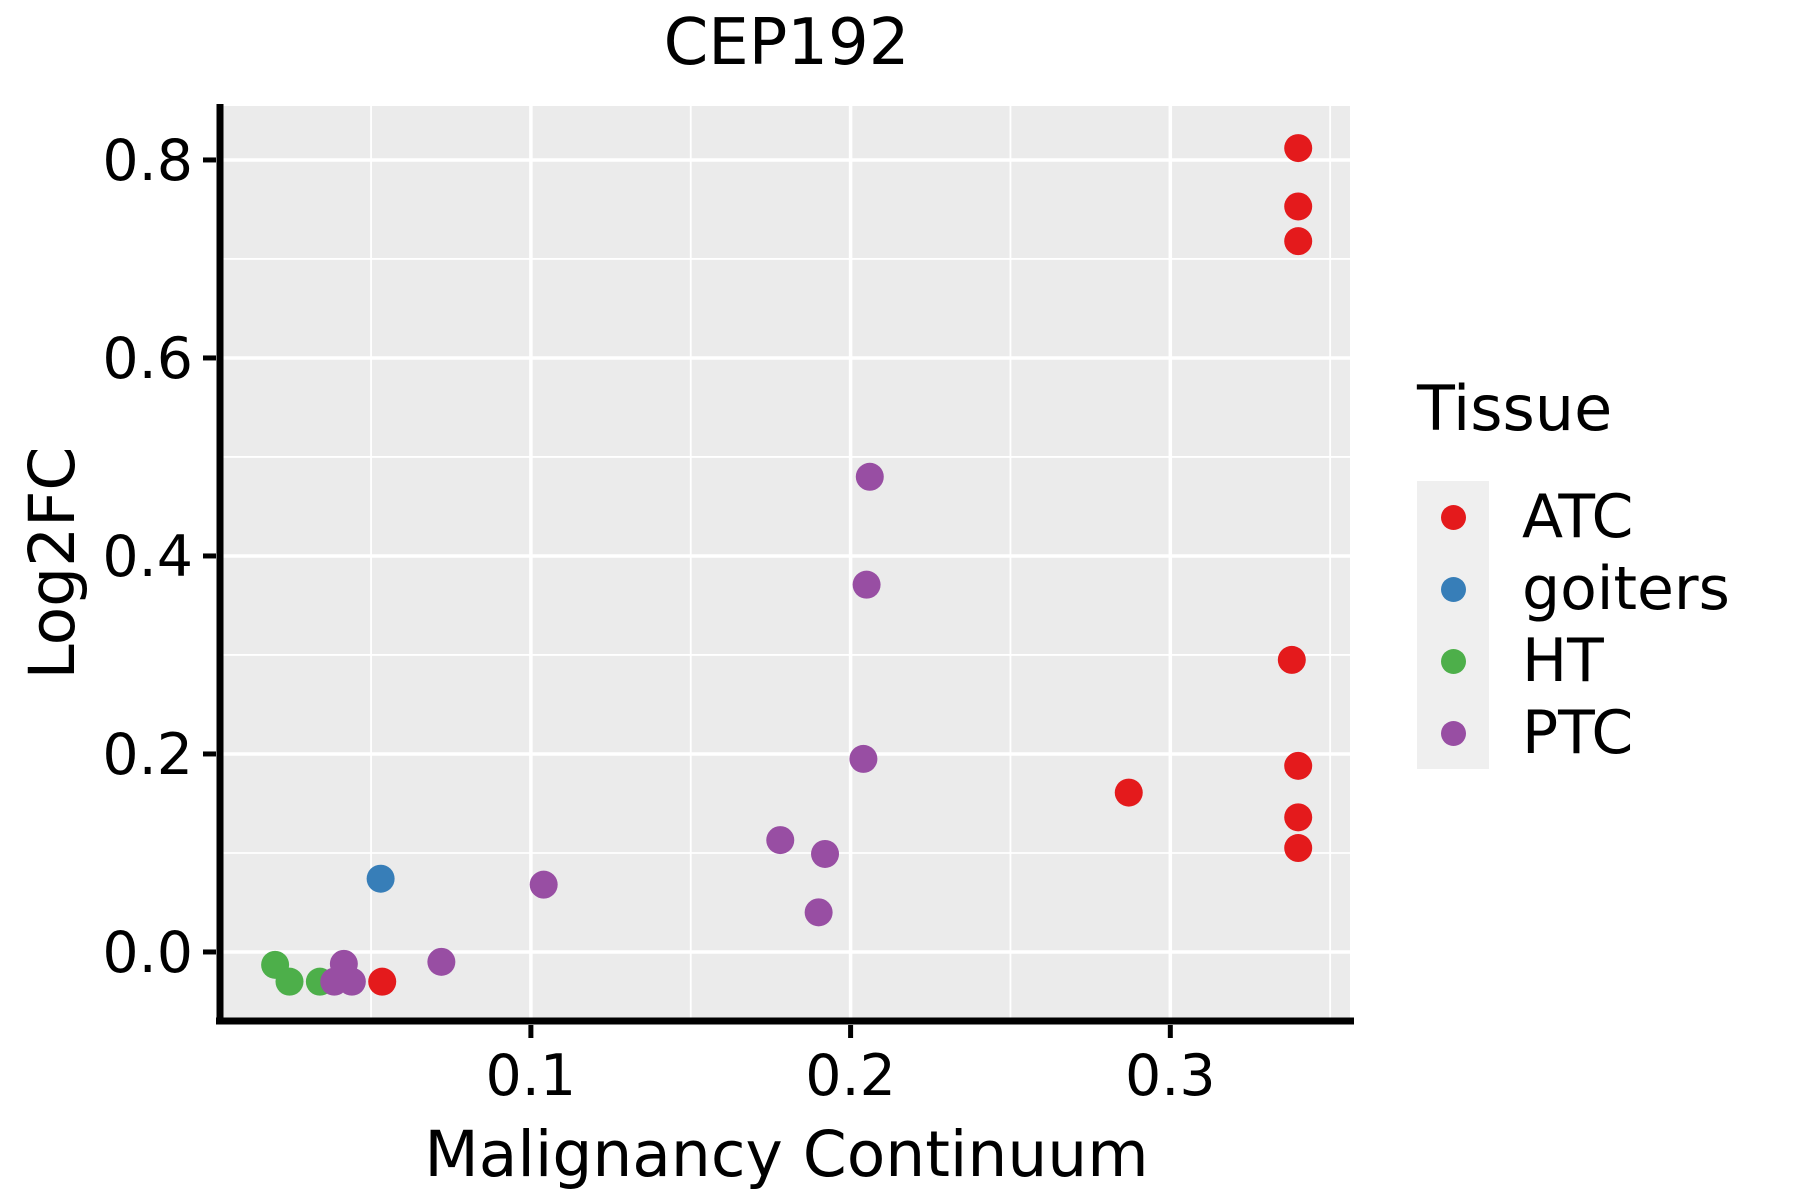 Image resolution: width=1800 pixels, height=1200 pixels. What do you see at coordinates (380, 878) in the screenshot?
I see `data-point-goiters` at bounding box center [380, 878].